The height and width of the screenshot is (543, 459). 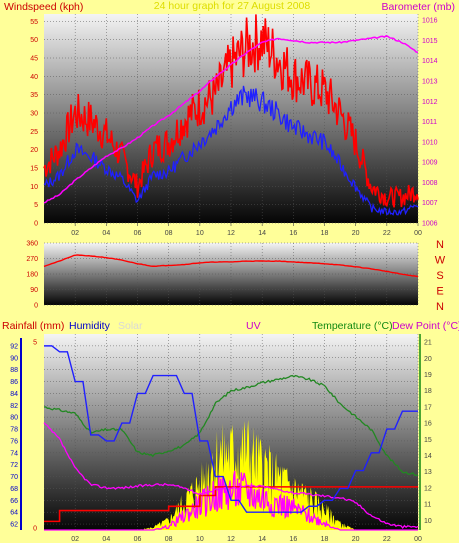 I want to click on wind-y-tick-label: 50, so click(x=34, y=40).